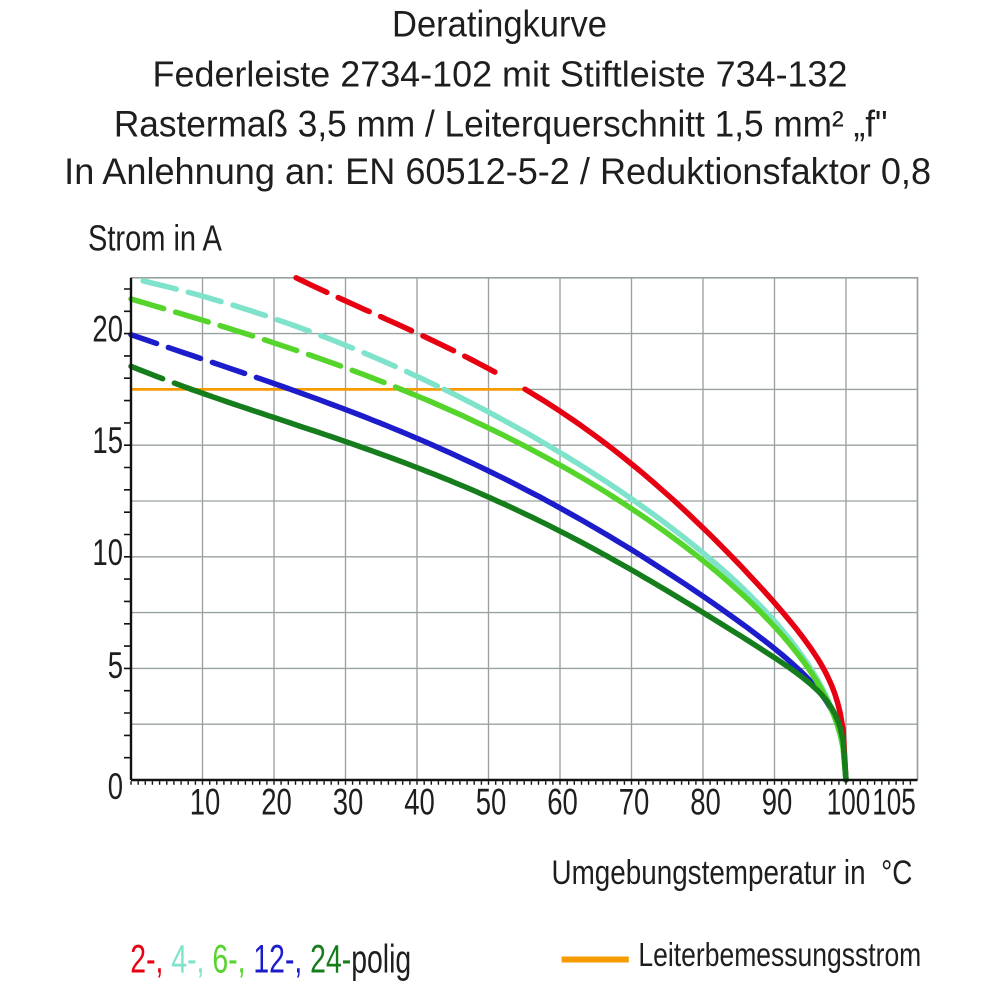 The image size is (1000, 1000). What do you see at coordinates (107, 440) in the screenshot?
I see `svg-text: 15` at bounding box center [107, 440].